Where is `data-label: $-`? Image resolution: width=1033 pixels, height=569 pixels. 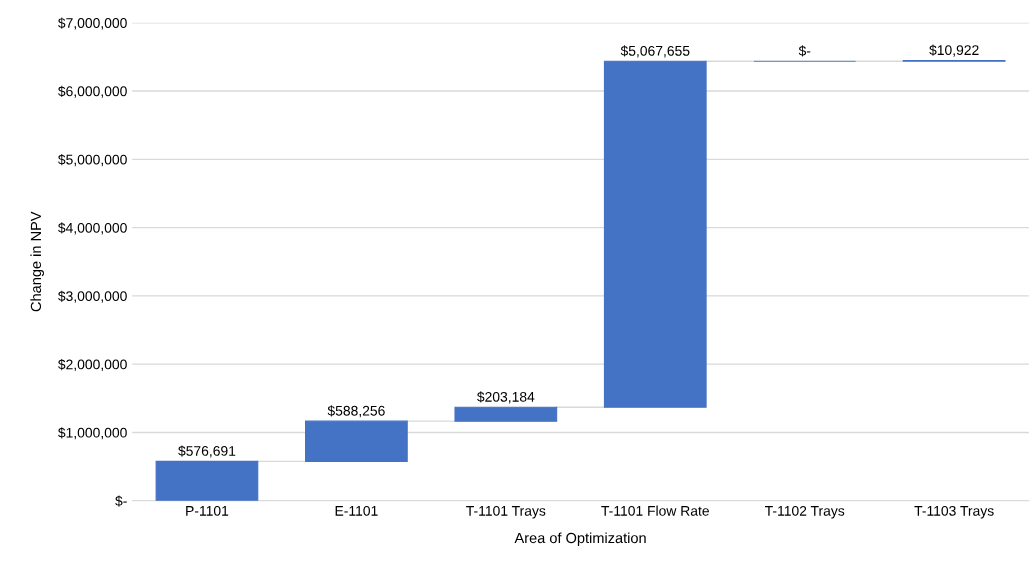 data-label: $- is located at coordinates (804, 51).